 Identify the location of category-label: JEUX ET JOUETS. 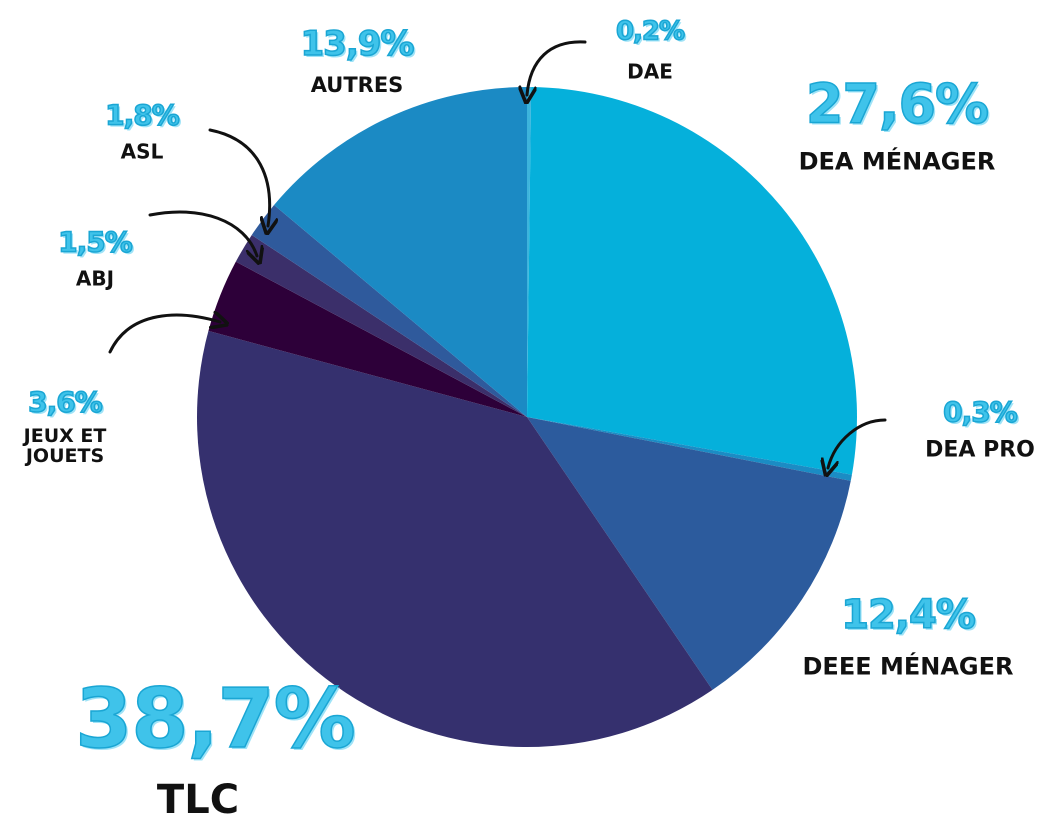
(65, 446).